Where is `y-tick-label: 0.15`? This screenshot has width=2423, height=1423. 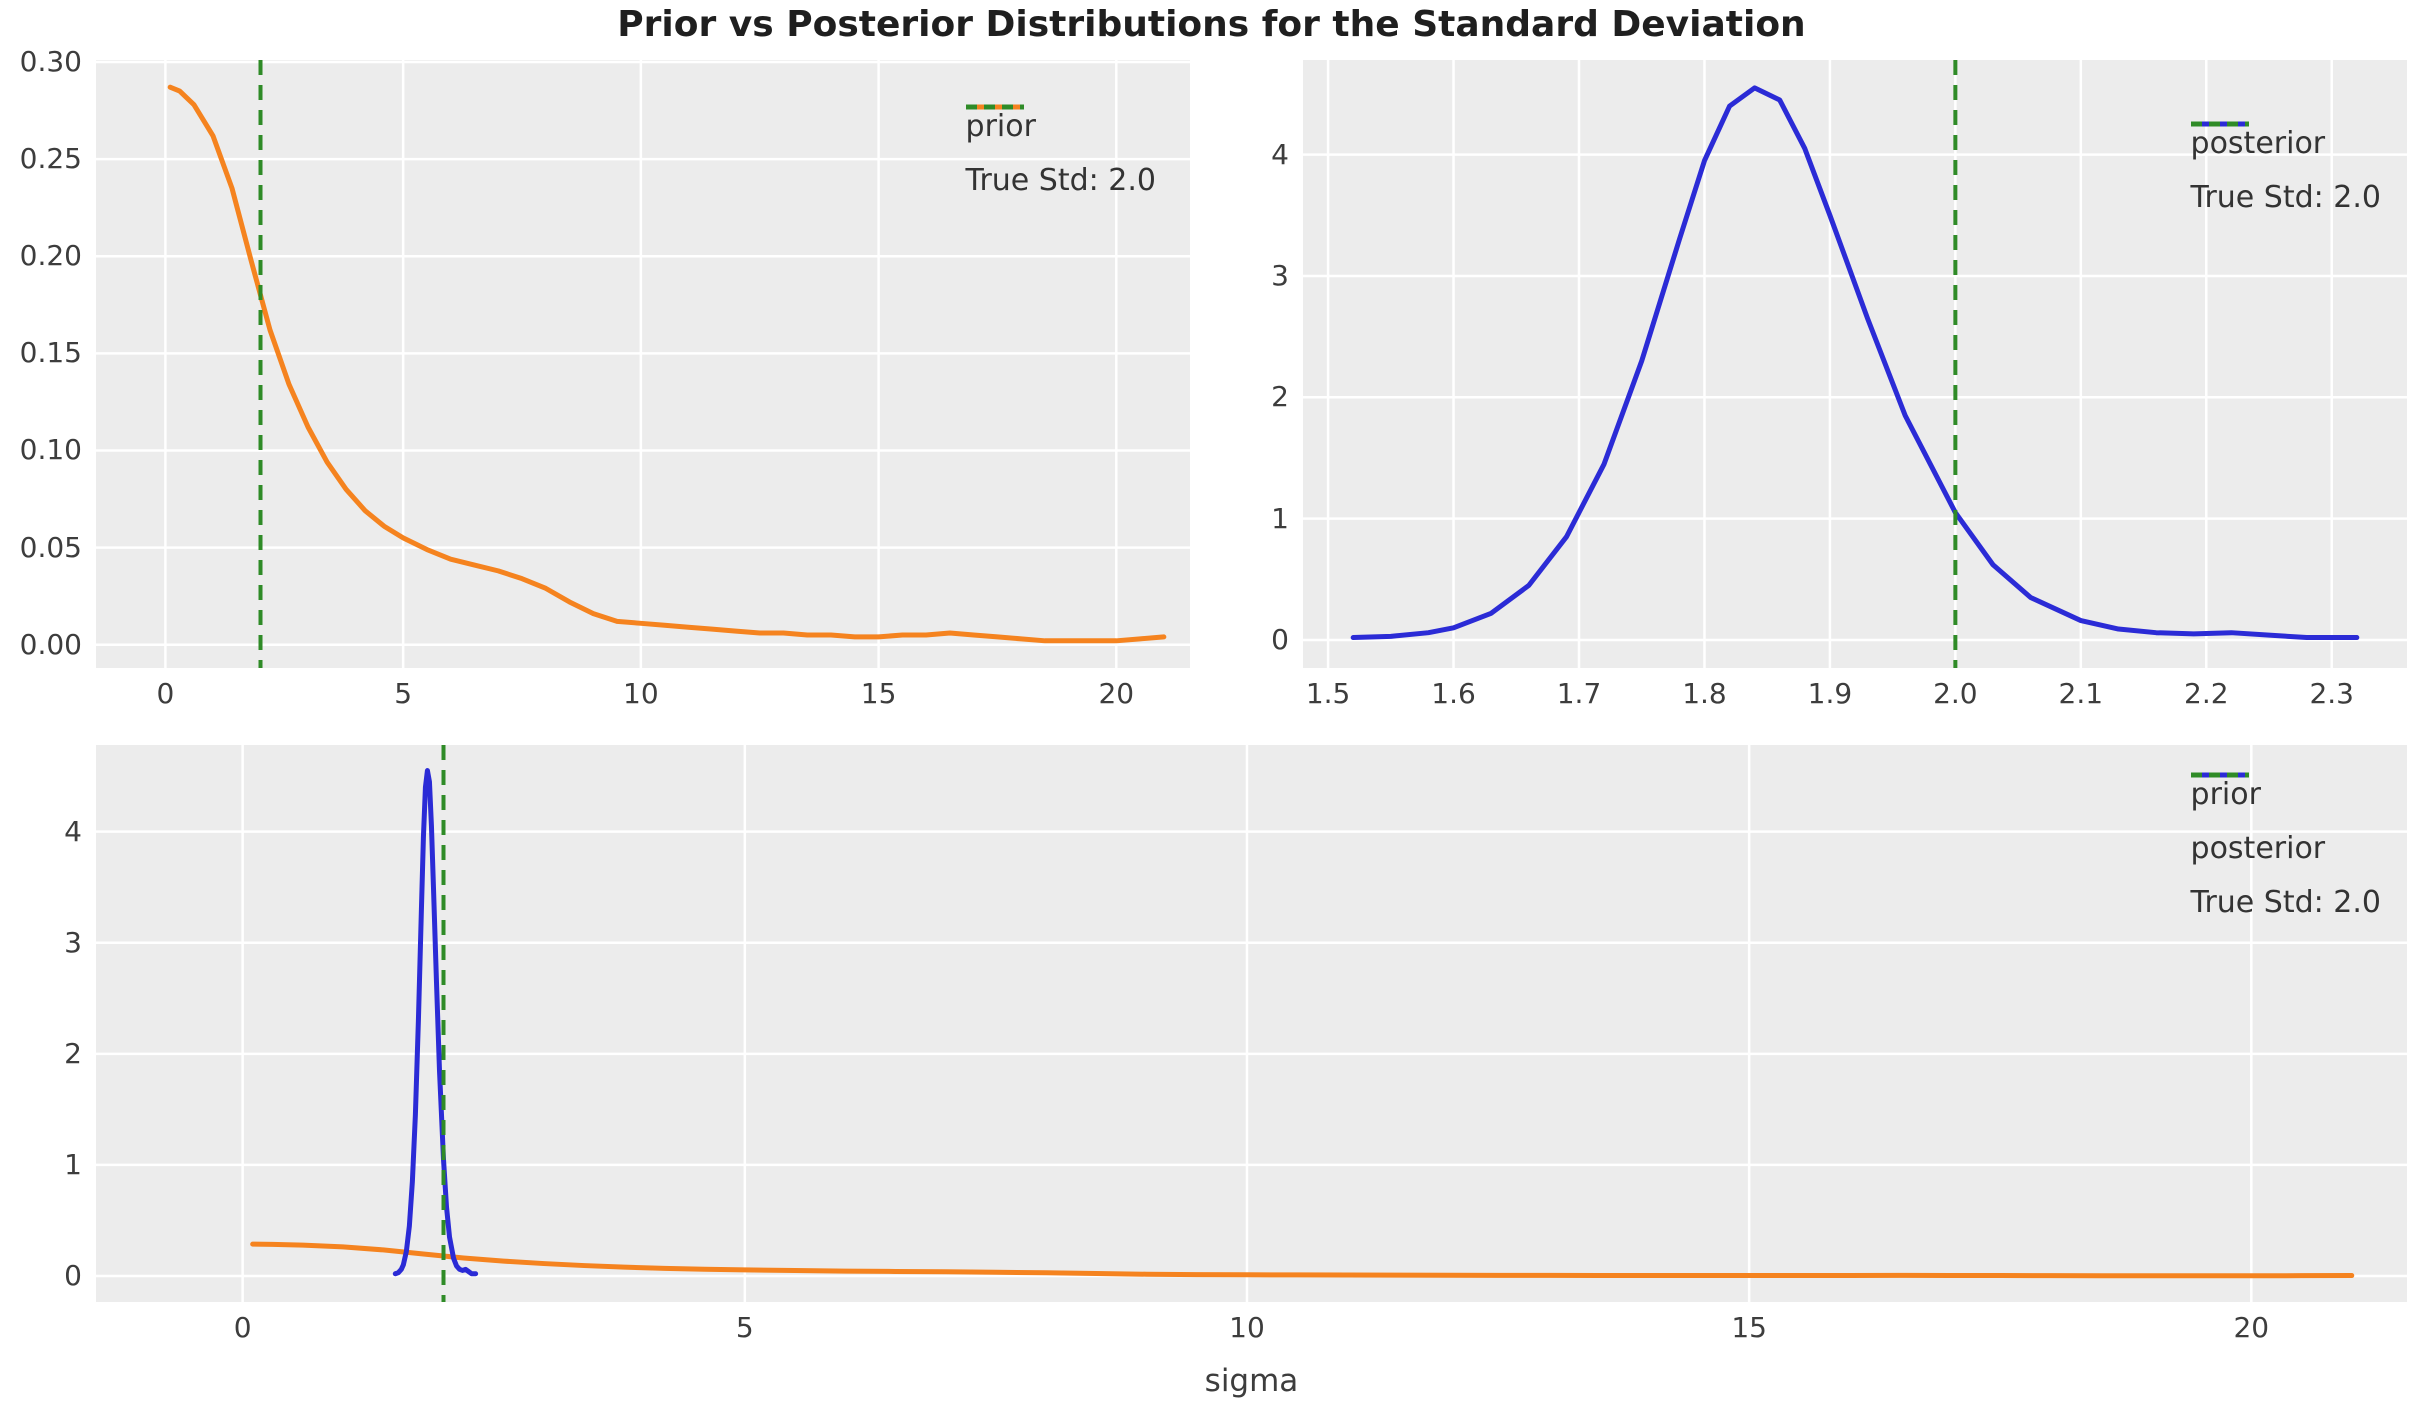 y-tick-label: 0.15 is located at coordinates (50, 353).